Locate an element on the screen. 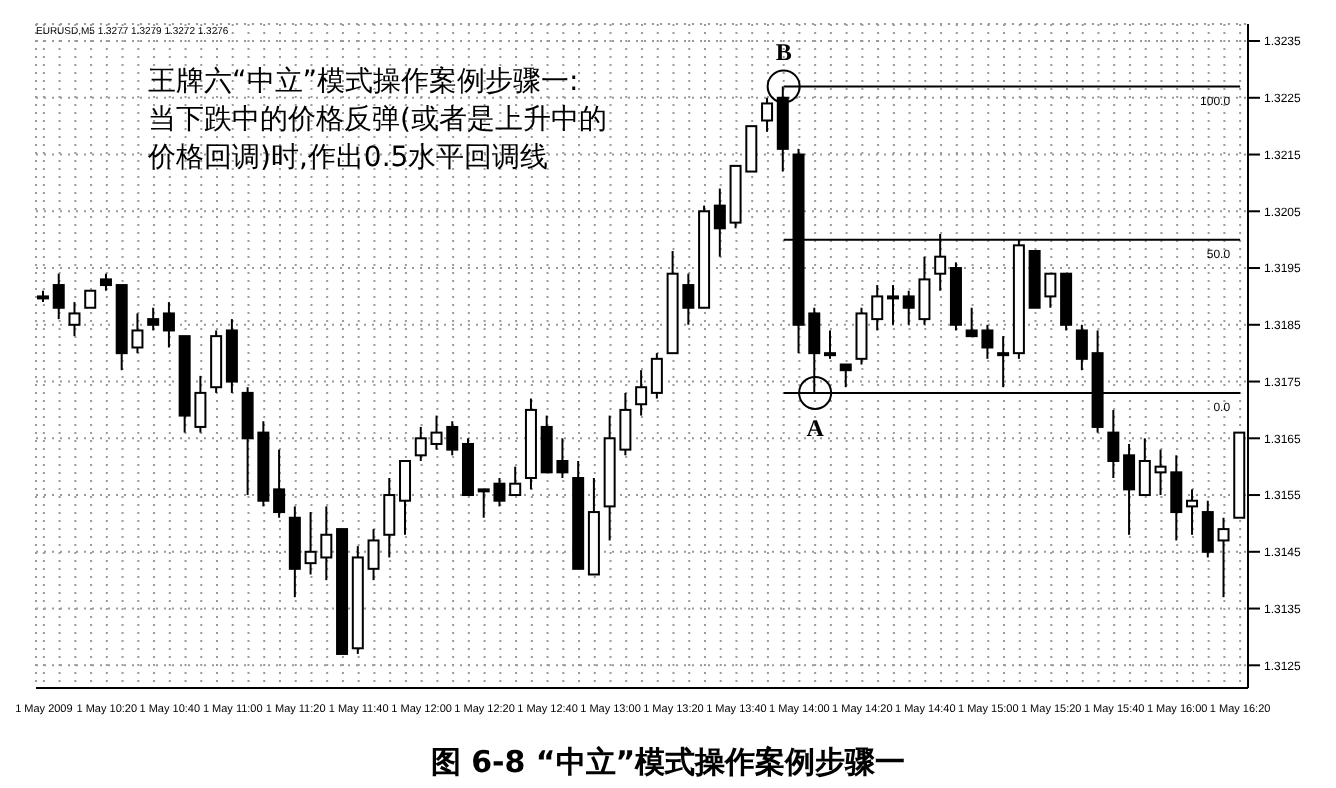 The image size is (1336, 788). annotation: B is located at coordinates (783, 52).